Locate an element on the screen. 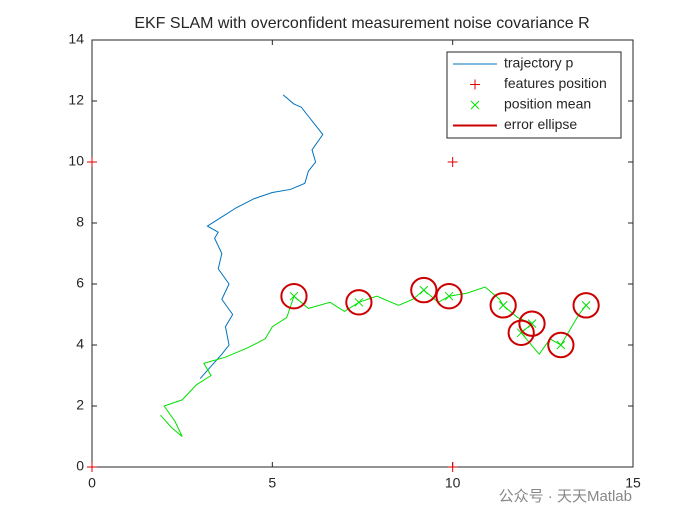 The height and width of the screenshot is (530, 700). watermark: 公众号 · 天天Matlab is located at coordinates (565, 496).